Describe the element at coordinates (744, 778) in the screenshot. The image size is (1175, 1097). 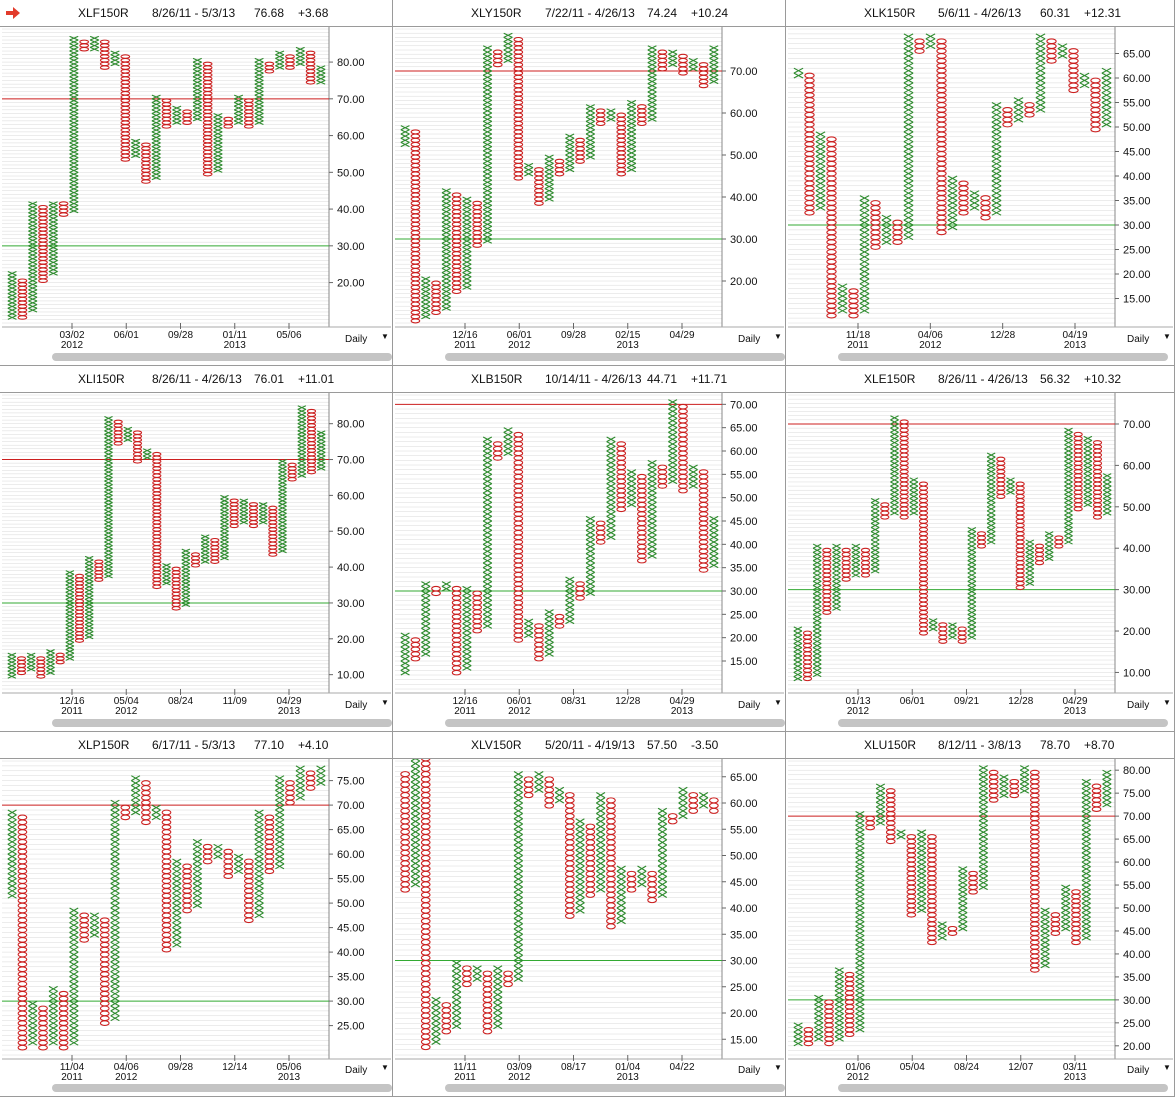
I see `y-tick-label: 65.00` at that location.